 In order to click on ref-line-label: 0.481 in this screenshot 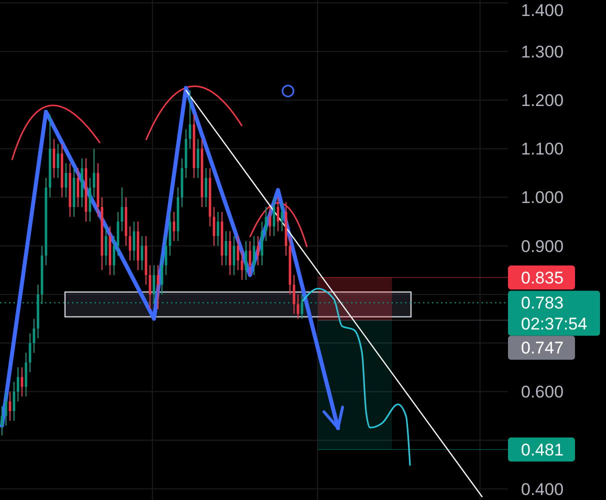, I will do `click(542, 450)`.